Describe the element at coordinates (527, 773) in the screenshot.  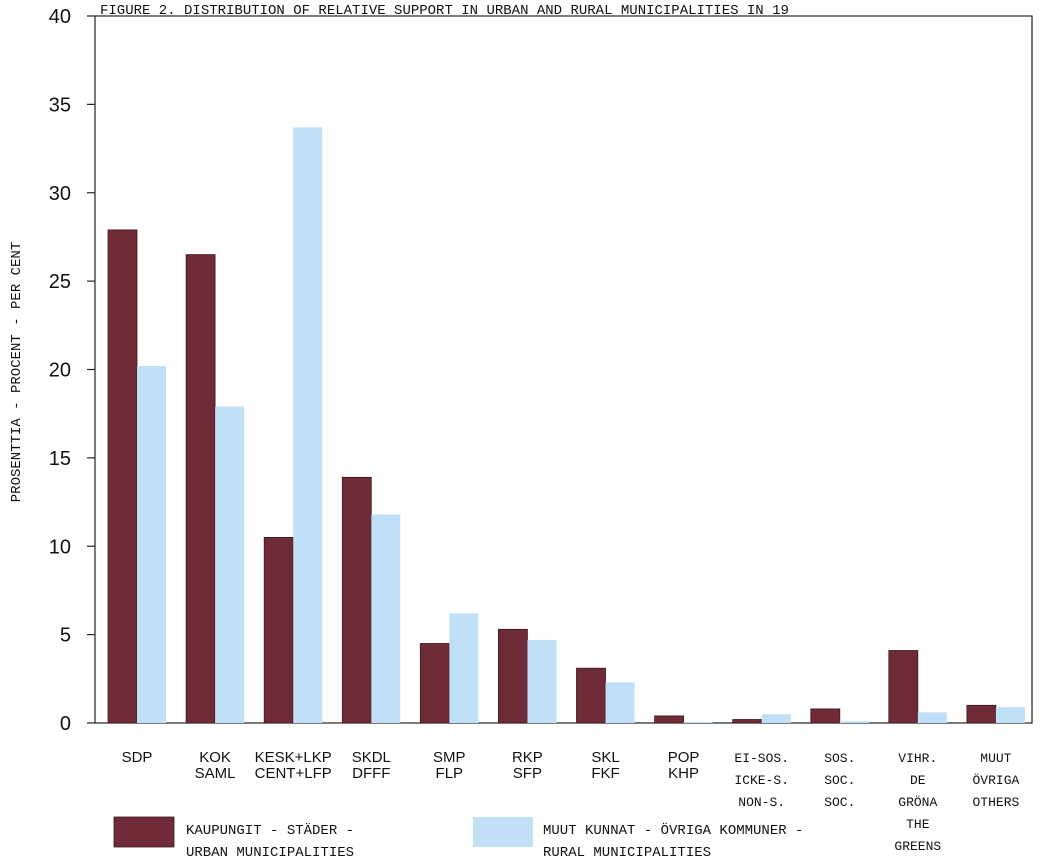
I see `x-category-label: SFP` at that location.